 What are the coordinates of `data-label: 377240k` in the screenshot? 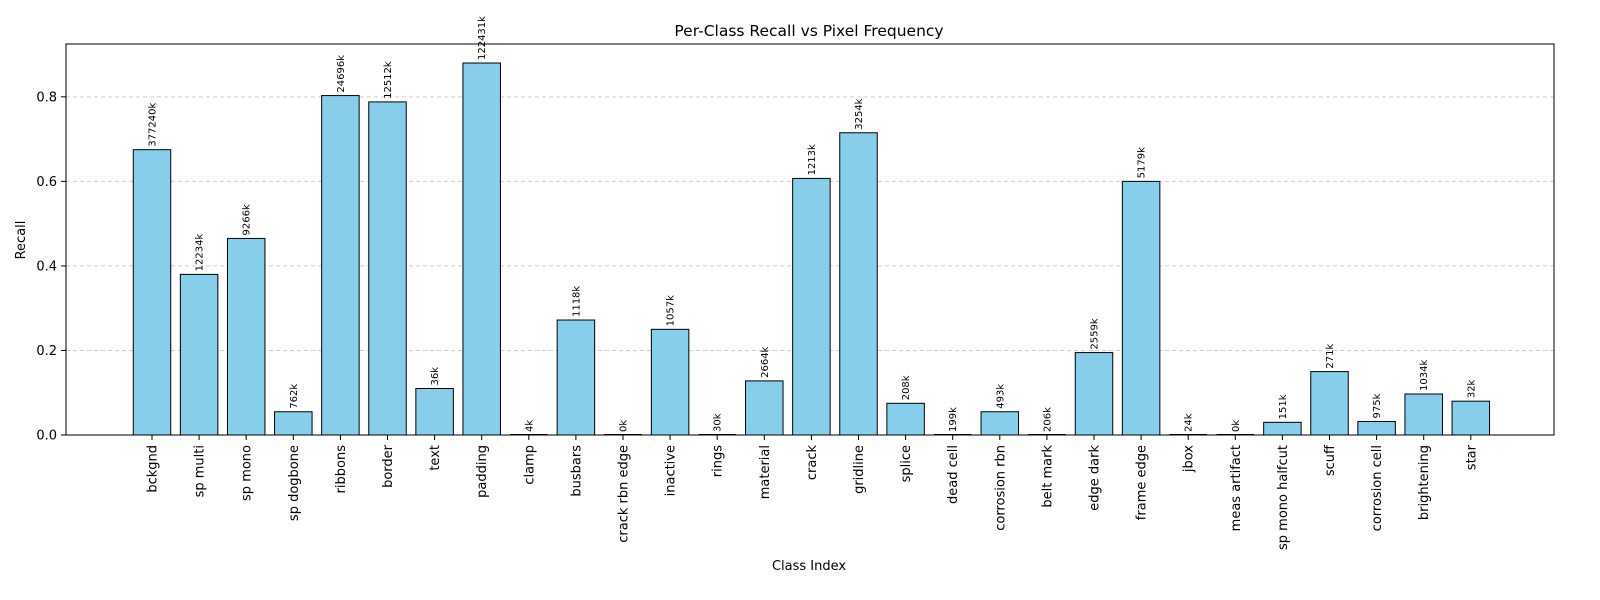 It's located at (153, 125).